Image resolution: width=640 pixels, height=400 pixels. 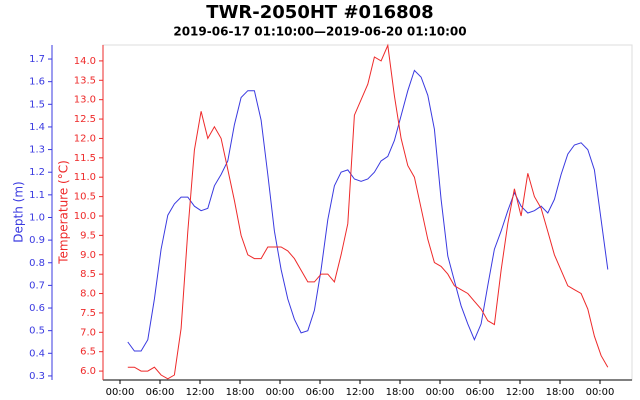 What do you see at coordinates (37, 263) in the screenshot?
I see `y-tick-label: 0.8` at bounding box center [37, 263].